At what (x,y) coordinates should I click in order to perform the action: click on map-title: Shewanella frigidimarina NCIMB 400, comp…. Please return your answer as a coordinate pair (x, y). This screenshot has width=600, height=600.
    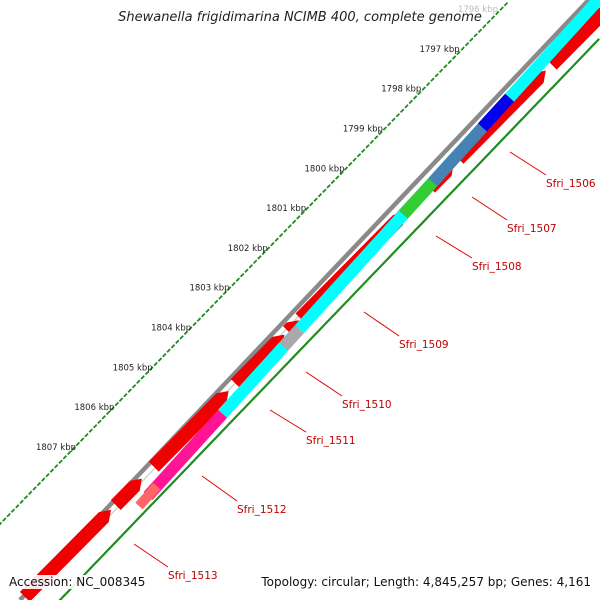
    Looking at the image, I should click on (300, 17).